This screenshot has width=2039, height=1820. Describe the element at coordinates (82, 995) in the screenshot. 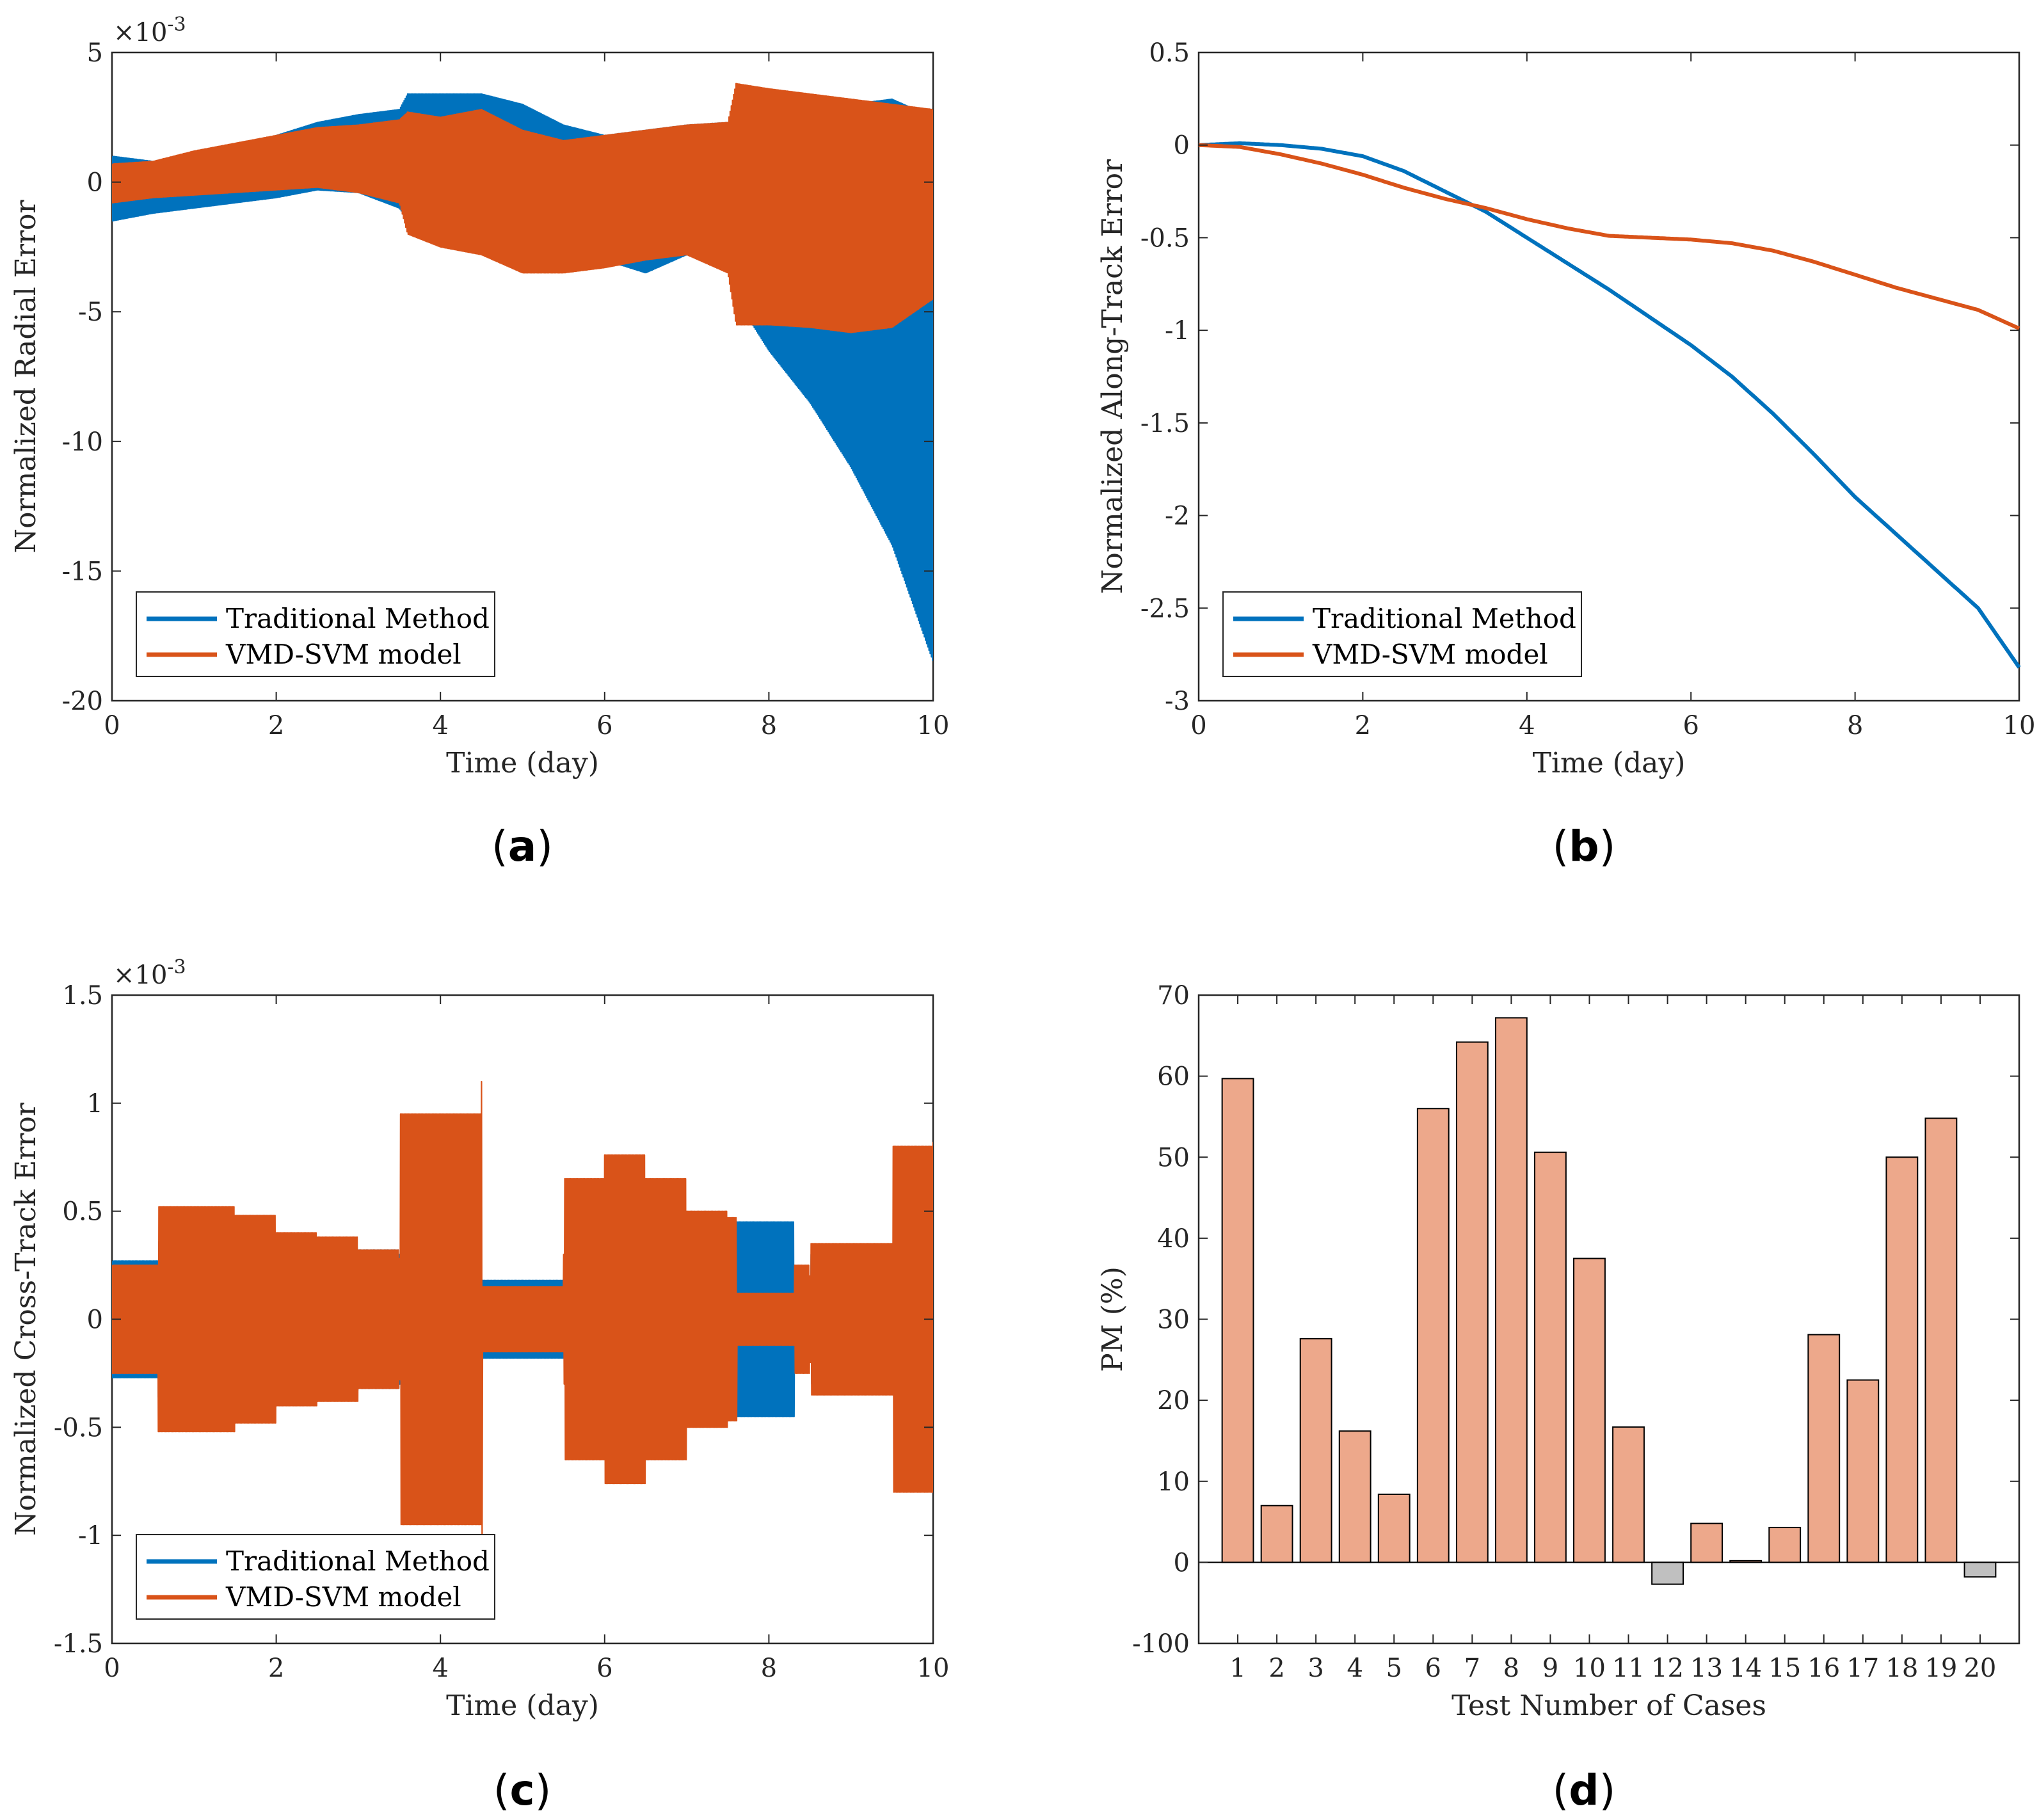

I see `y-tick-label: 1.5` at that location.